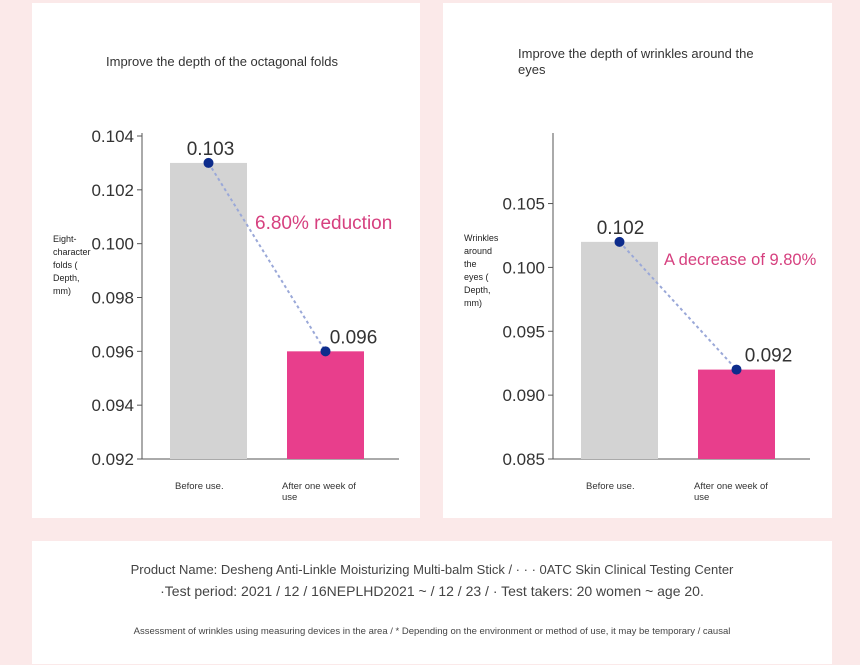 The height and width of the screenshot is (665, 860). Describe the element at coordinates (354, 337) in the screenshot. I see `data-label: 0.096` at that location.